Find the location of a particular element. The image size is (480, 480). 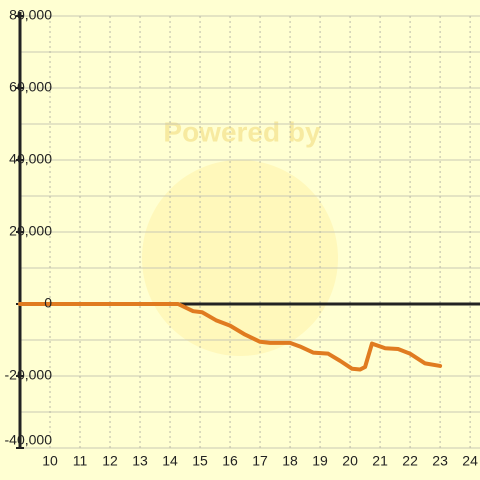

line-series is located at coordinates (230, 337).